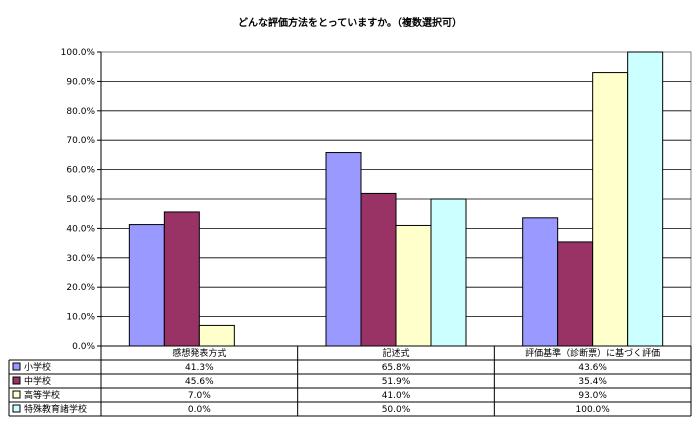 The width and height of the screenshot is (700, 434). Describe the element at coordinates (80, 259) in the screenshot. I see `y-tick-label: 30.0%` at that location.